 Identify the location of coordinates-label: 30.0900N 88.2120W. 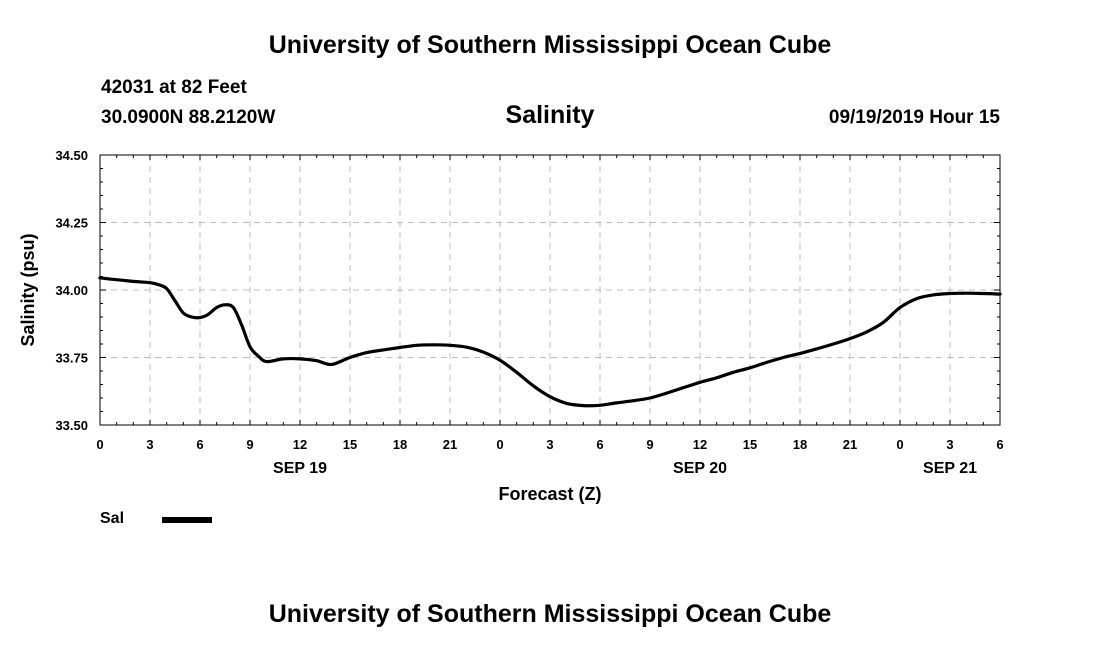
(188, 117).